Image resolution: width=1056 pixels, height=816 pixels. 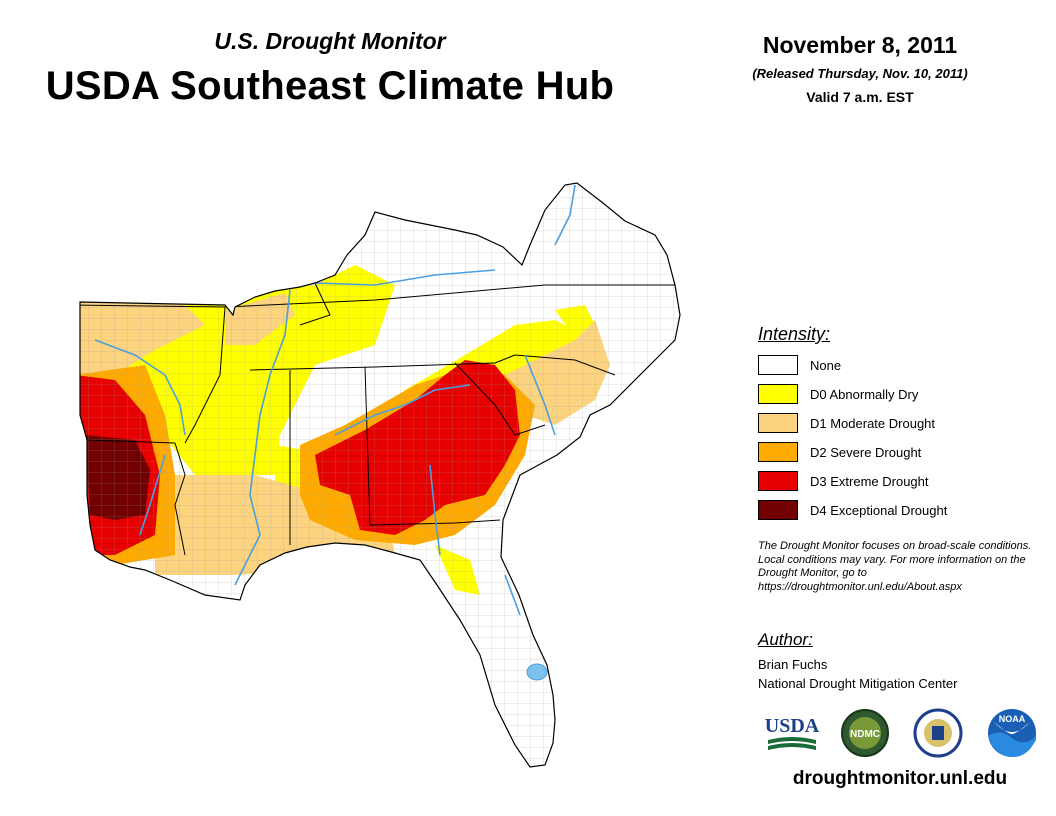 I want to click on author-organization: National Drought Mitigation Center, so click(x=858, y=683).